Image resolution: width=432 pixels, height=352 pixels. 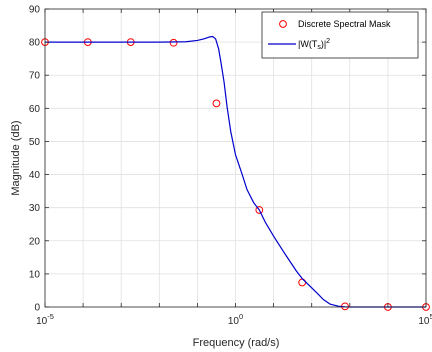 What do you see at coordinates (344, 24) in the screenshot?
I see `legend-label-discrete-spectral-mask: Discrete Spectral Mask` at bounding box center [344, 24].